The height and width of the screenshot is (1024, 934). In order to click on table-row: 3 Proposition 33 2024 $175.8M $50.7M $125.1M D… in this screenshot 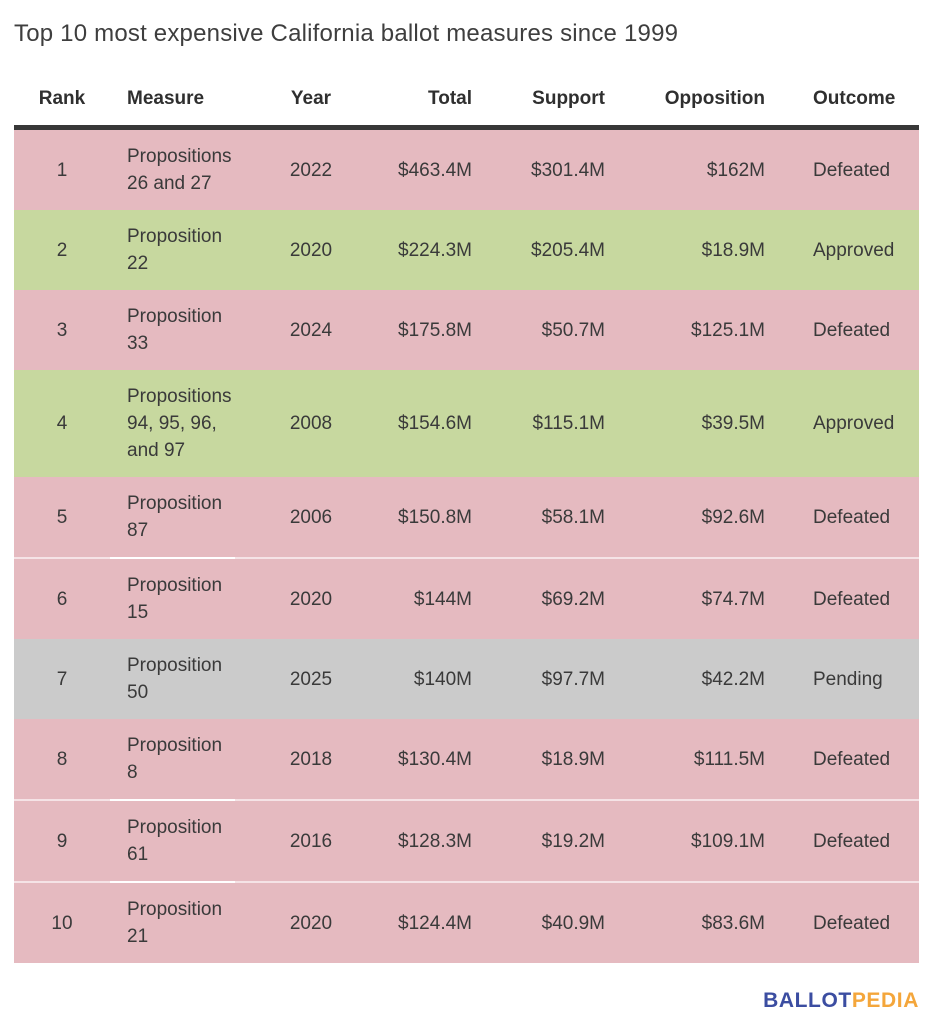, I will do `click(466, 330)`.